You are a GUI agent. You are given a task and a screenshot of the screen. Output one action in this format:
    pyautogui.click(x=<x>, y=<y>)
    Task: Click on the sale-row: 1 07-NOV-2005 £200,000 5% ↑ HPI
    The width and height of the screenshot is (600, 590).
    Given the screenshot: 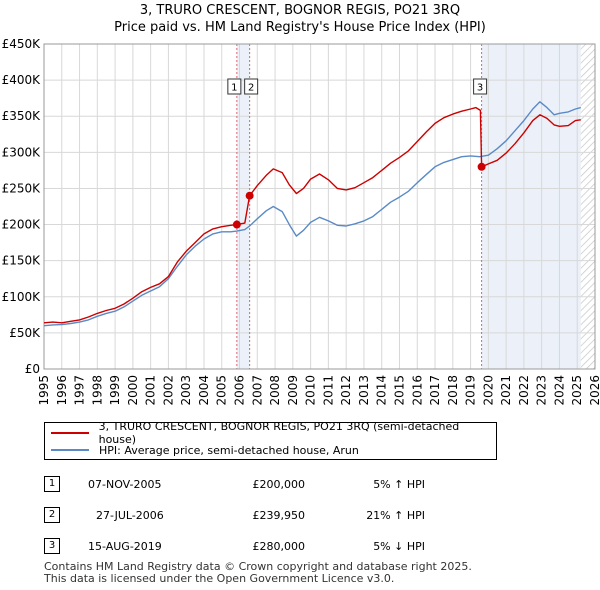 What is the action you would take?
    pyautogui.click(x=270, y=487)
    